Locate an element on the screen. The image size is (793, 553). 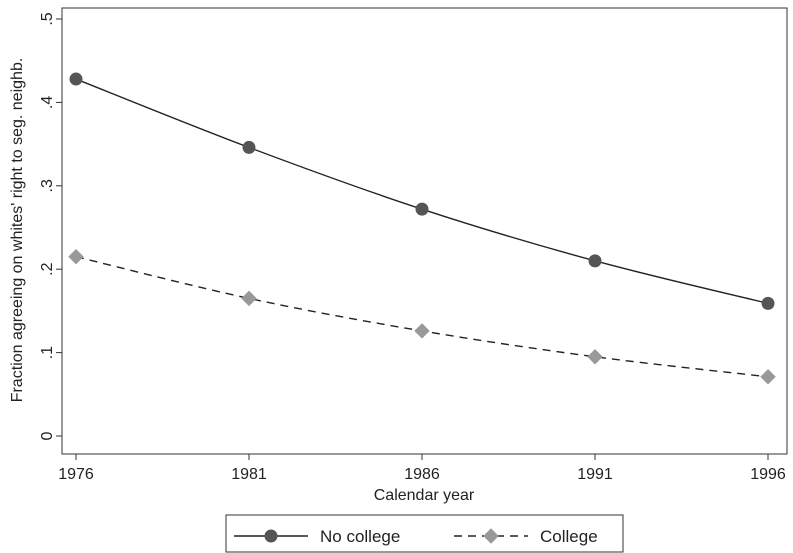
x-tick-label: 1986 is located at coordinates (422, 474).